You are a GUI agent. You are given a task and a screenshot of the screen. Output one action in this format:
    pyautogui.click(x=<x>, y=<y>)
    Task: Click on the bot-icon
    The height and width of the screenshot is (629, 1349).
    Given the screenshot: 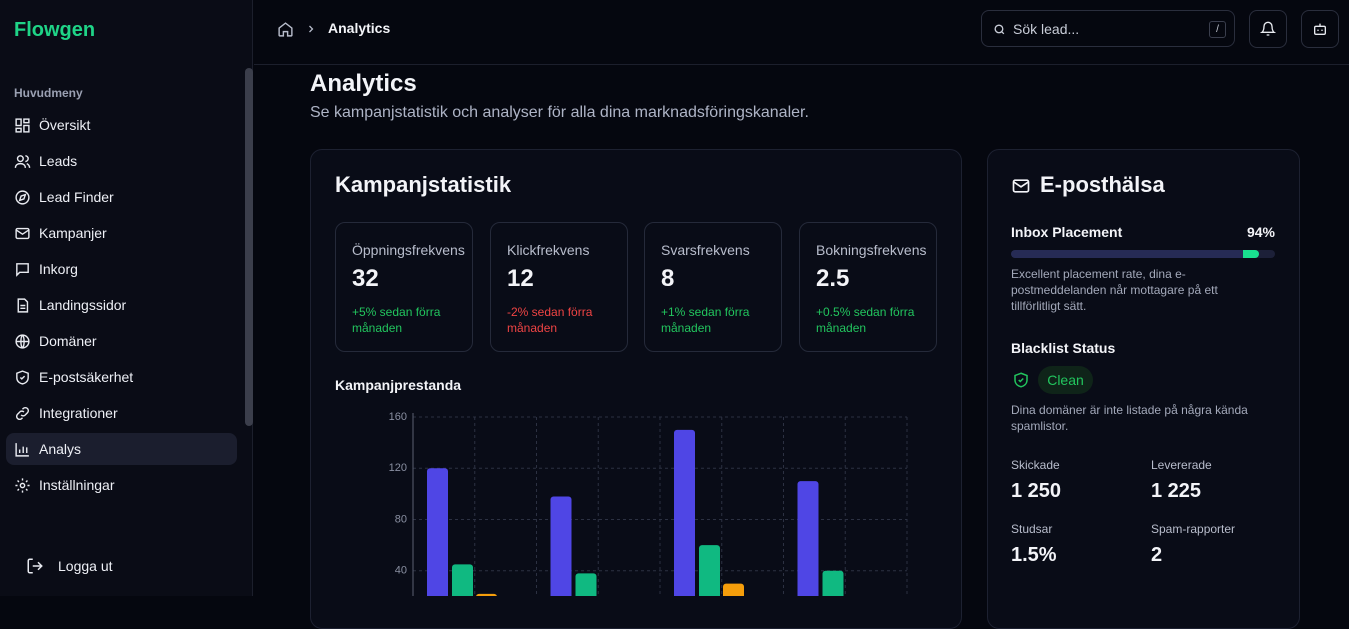 What is the action you would take?
    pyautogui.click(x=1320, y=29)
    